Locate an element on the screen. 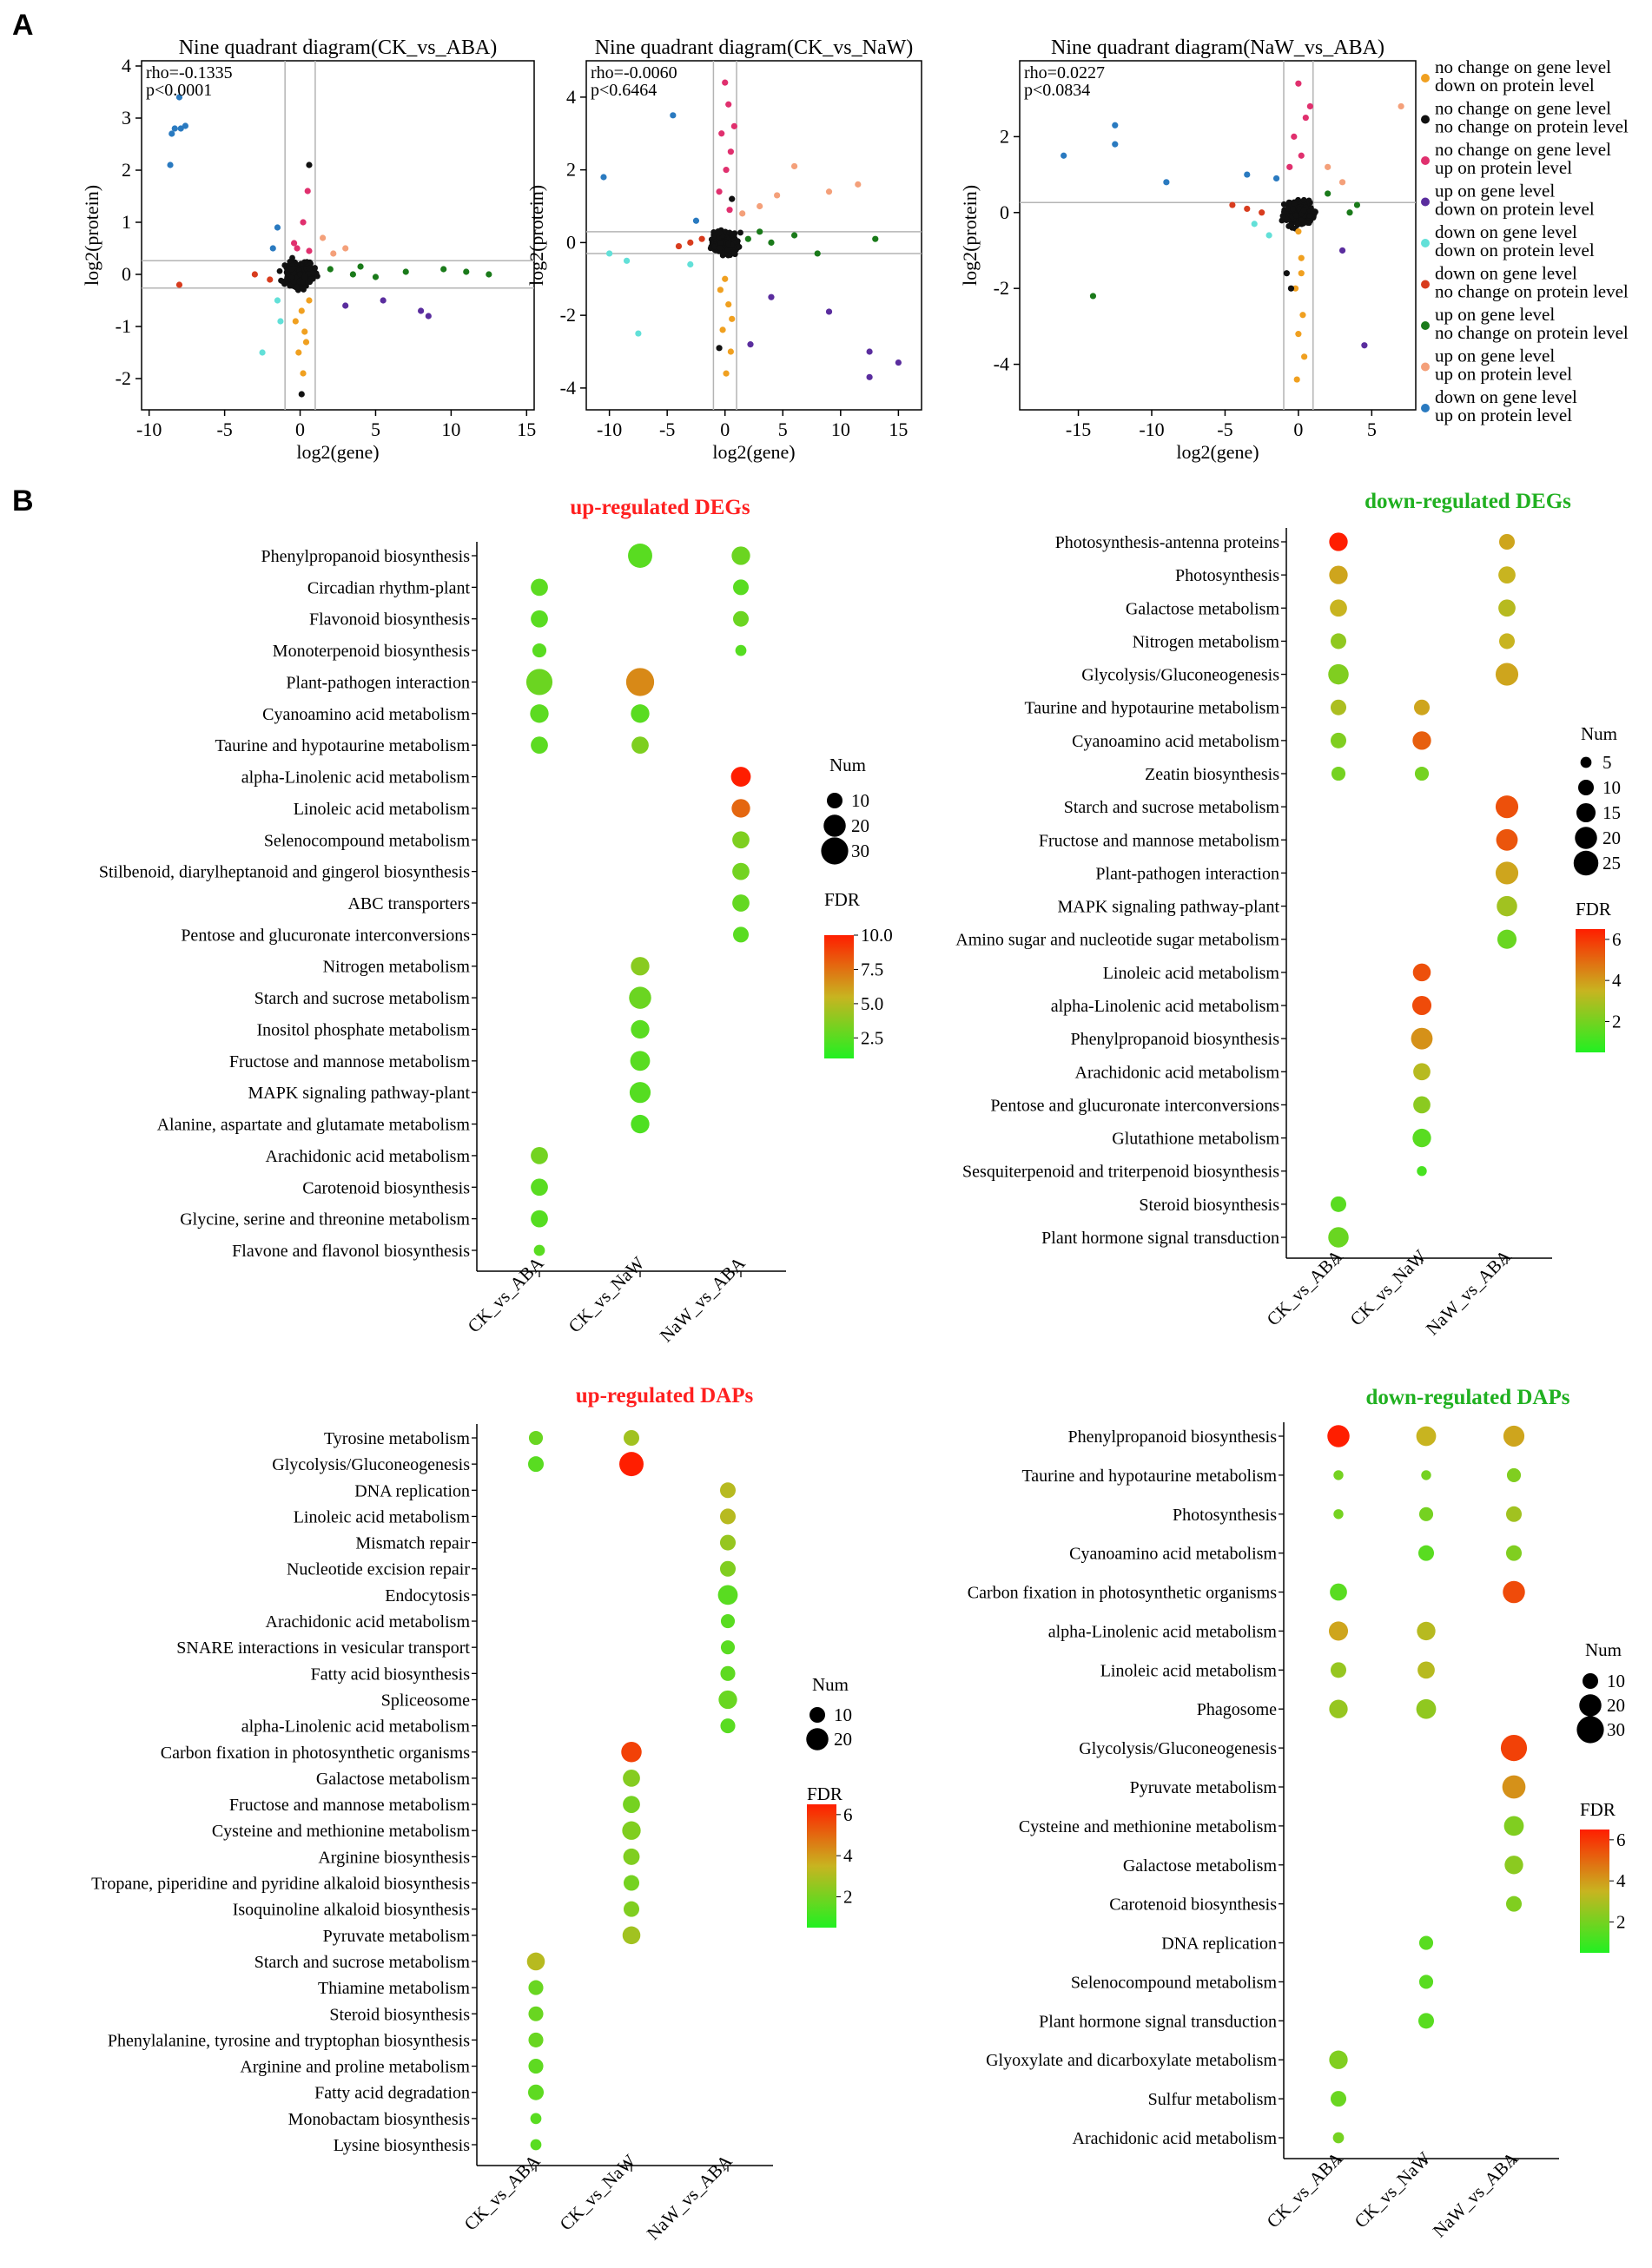 This screenshot has height=2268, width=1652. legend-line1: up on gene level is located at coordinates (1495, 356).